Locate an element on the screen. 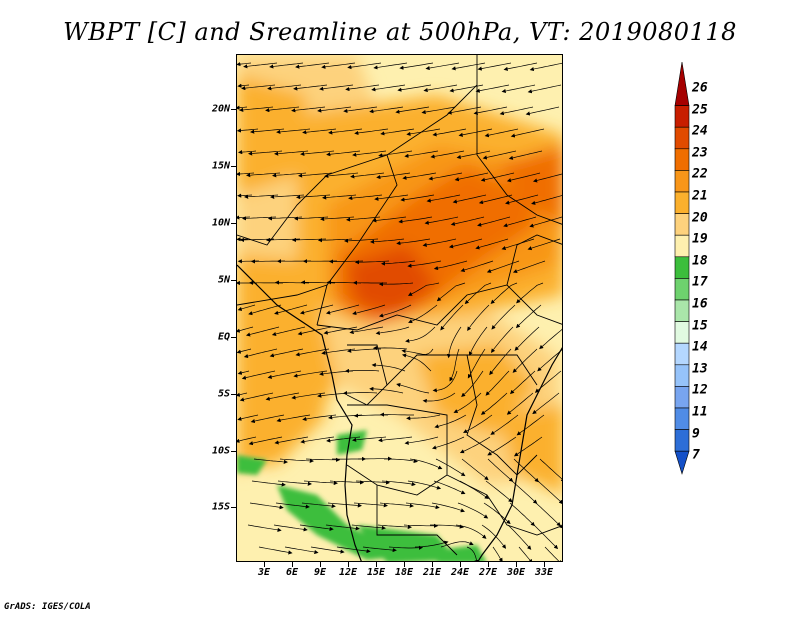  lon-tick-label: 21E is located at coordinates (432, 572).